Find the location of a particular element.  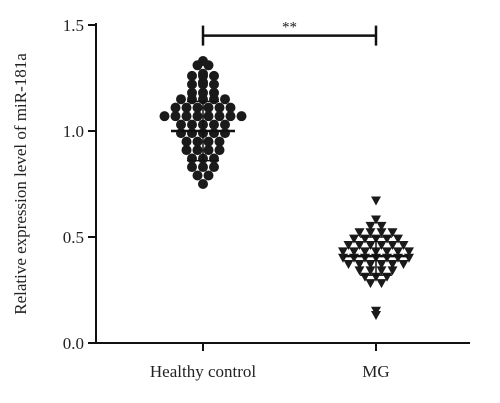

y-tick-label: 1.0 is located at coordinates (73, 131).